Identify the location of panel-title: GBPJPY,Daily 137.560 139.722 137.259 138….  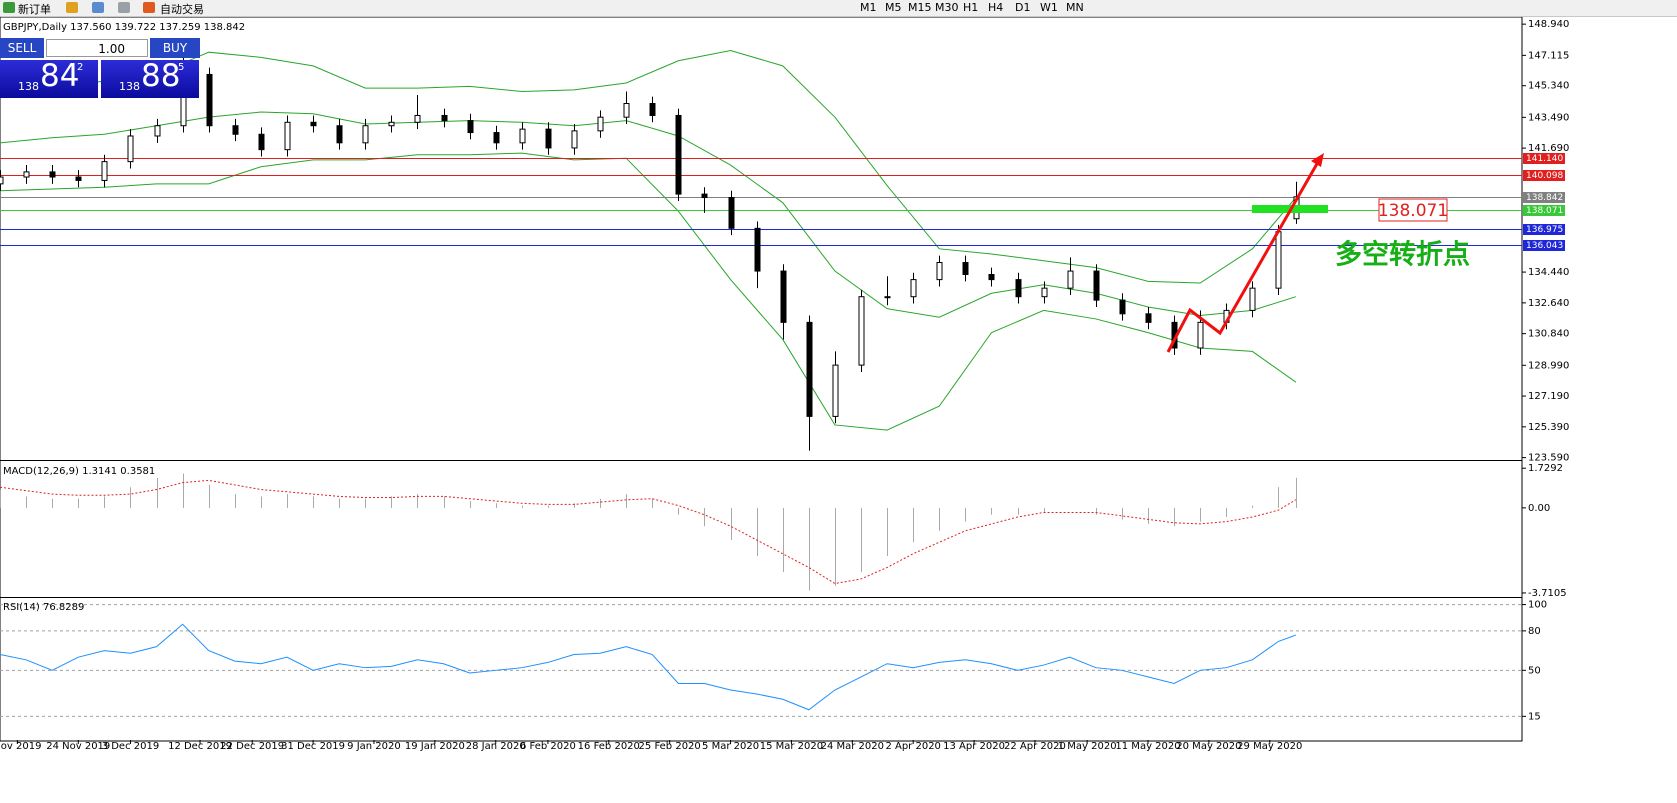
(124, 27).